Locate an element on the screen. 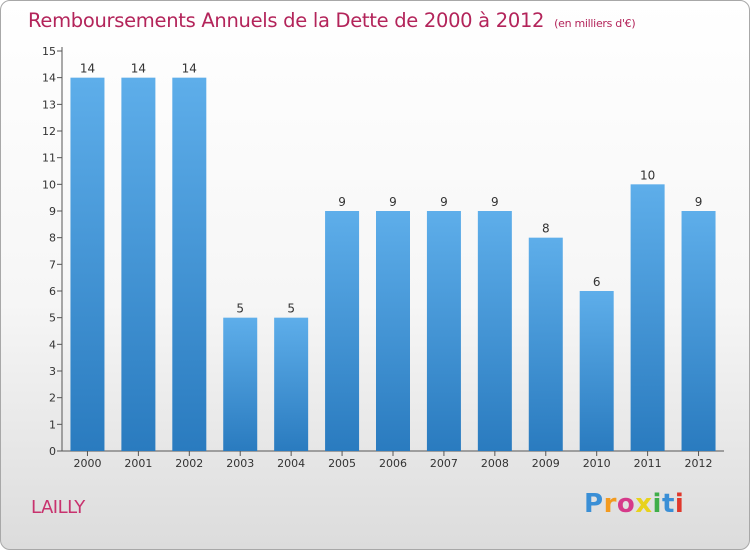  y-tick-label: 10 is located at coordinates (49, 184).